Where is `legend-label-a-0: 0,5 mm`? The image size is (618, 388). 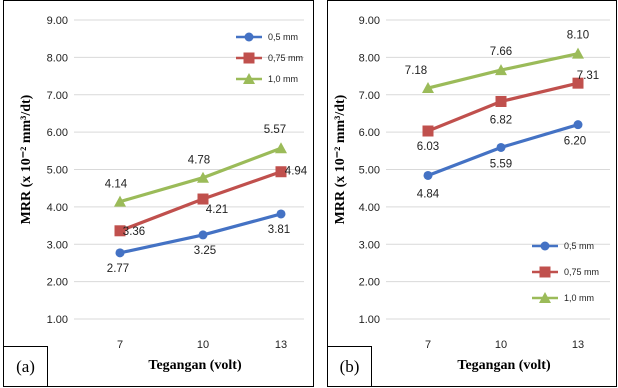 legend-label-a-0: 0,5 mm is located at coordinates (283, 37).